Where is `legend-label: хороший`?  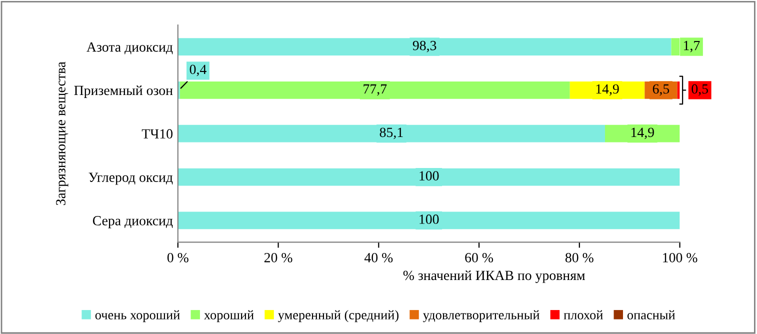
legend-label: хороший is located at coordinates (229, 316).